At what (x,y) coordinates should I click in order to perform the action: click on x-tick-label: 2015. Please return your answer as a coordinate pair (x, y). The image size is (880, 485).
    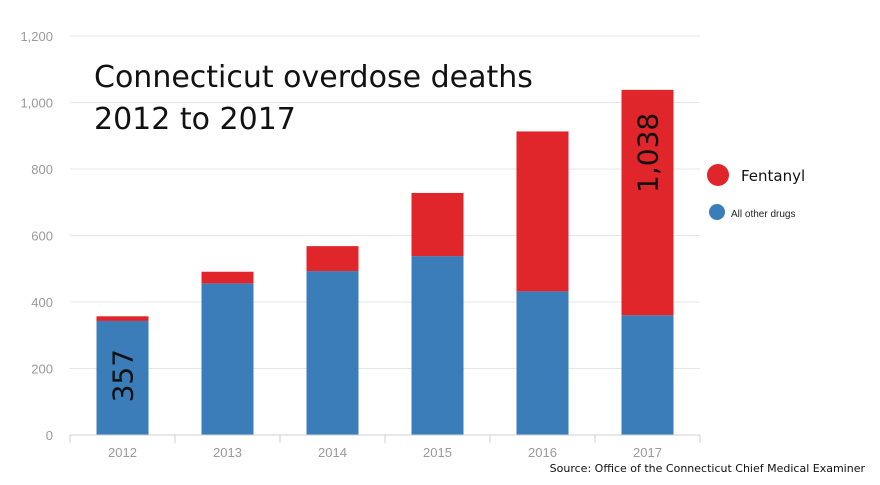
    Looking at the image, I should click on (437, 452).